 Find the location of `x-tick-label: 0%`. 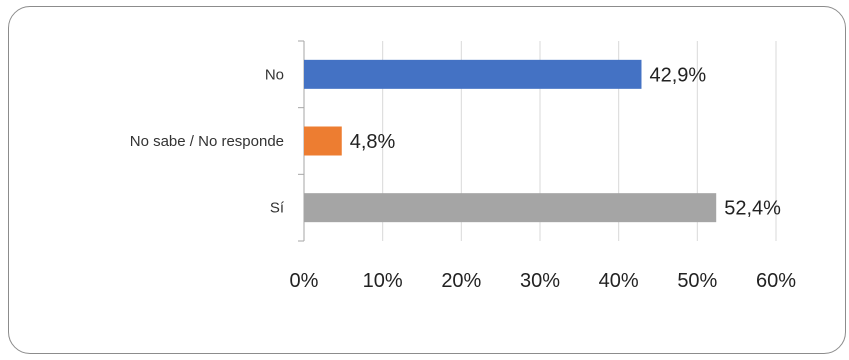

x-tick-label: 0% is located at coordinates (304, 281).